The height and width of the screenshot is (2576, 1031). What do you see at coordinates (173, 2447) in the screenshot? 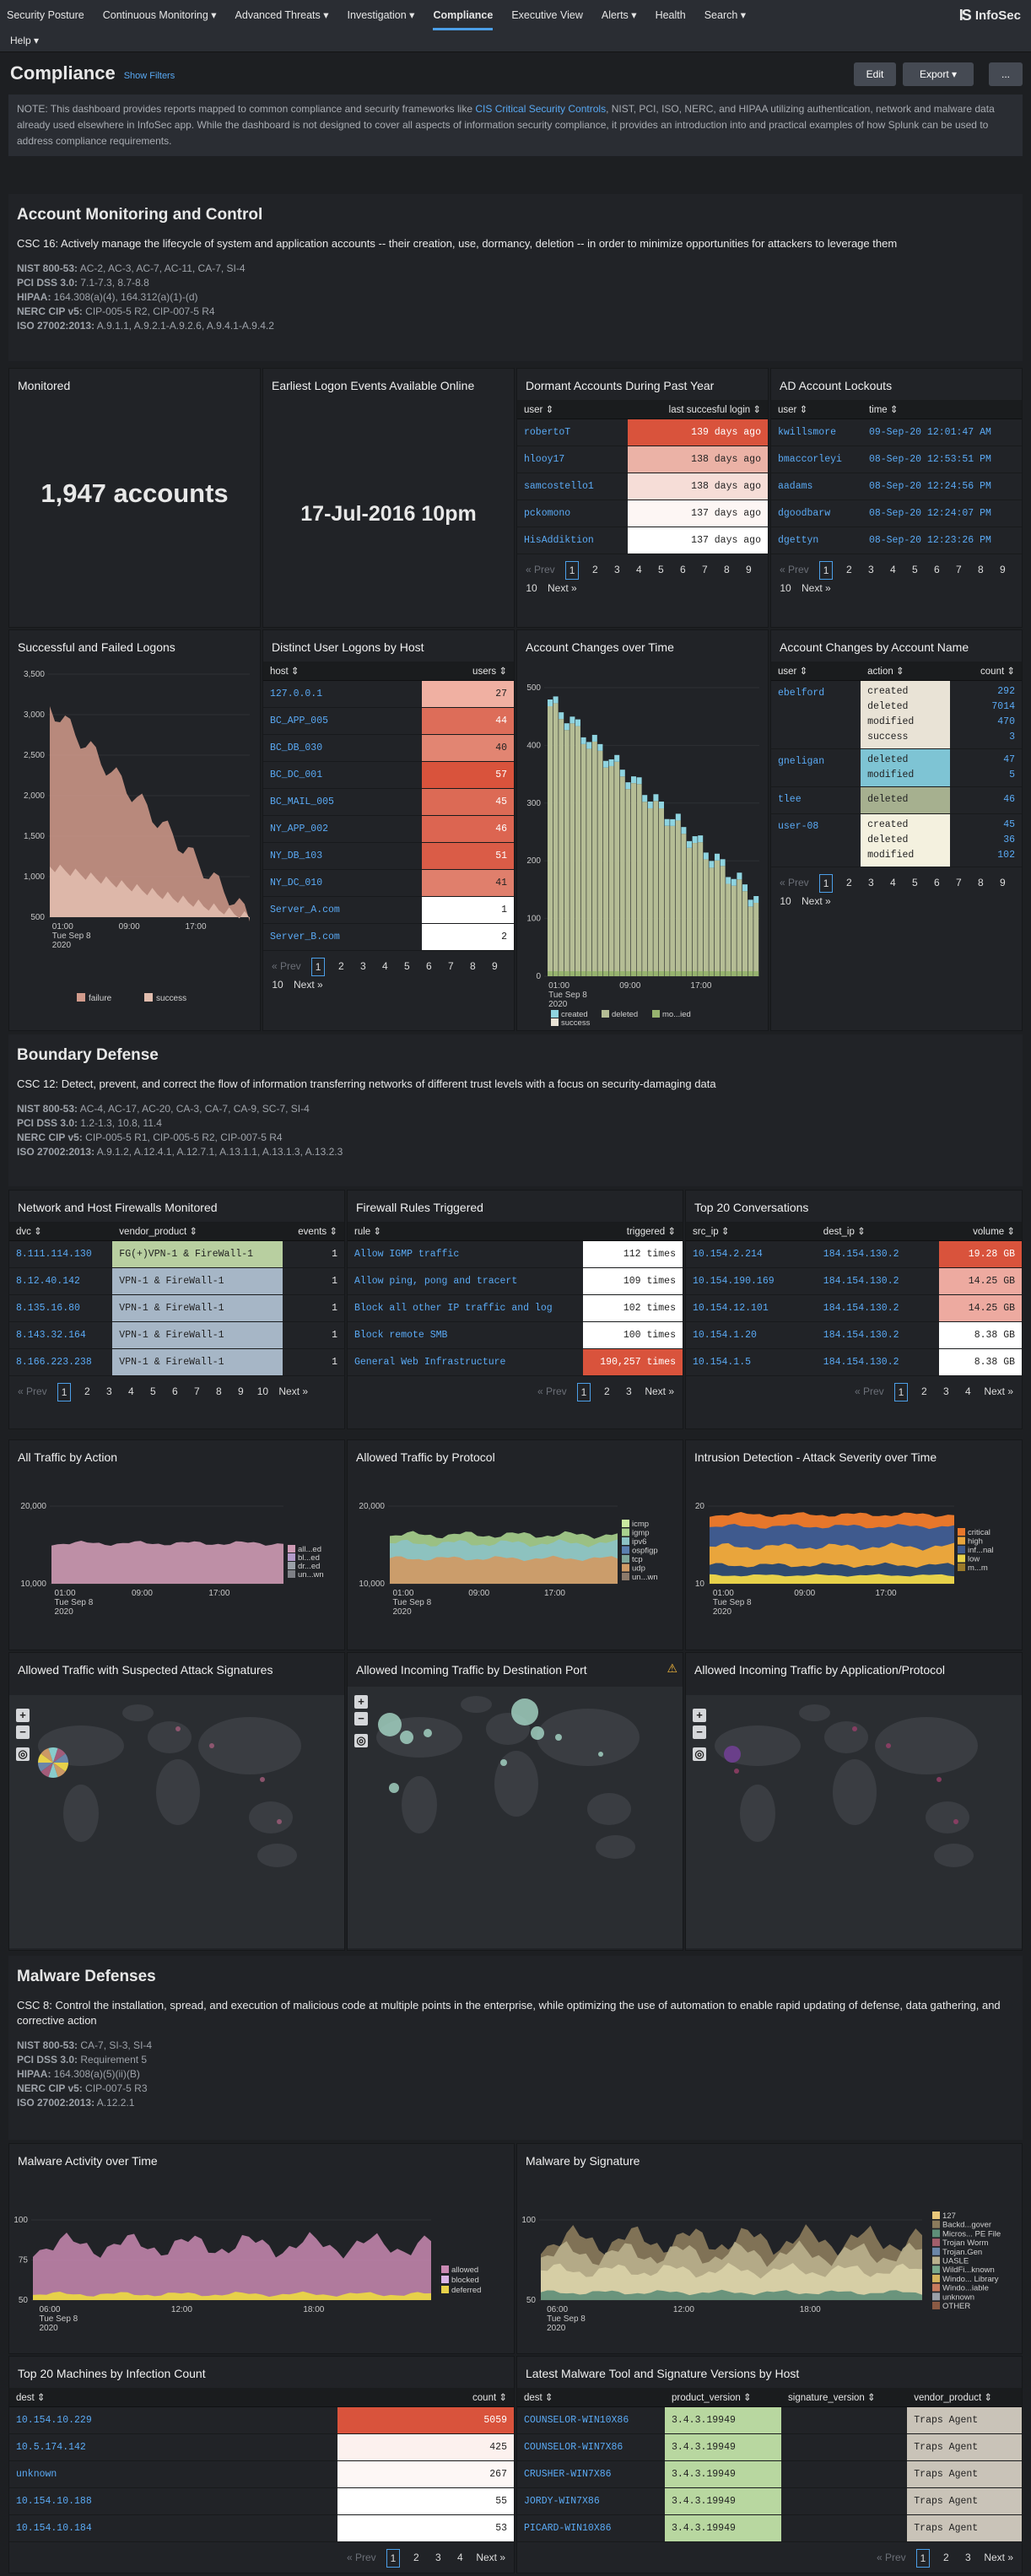
I see `table-cell: 10.5.174.142` at bounding box center [173, 2447].